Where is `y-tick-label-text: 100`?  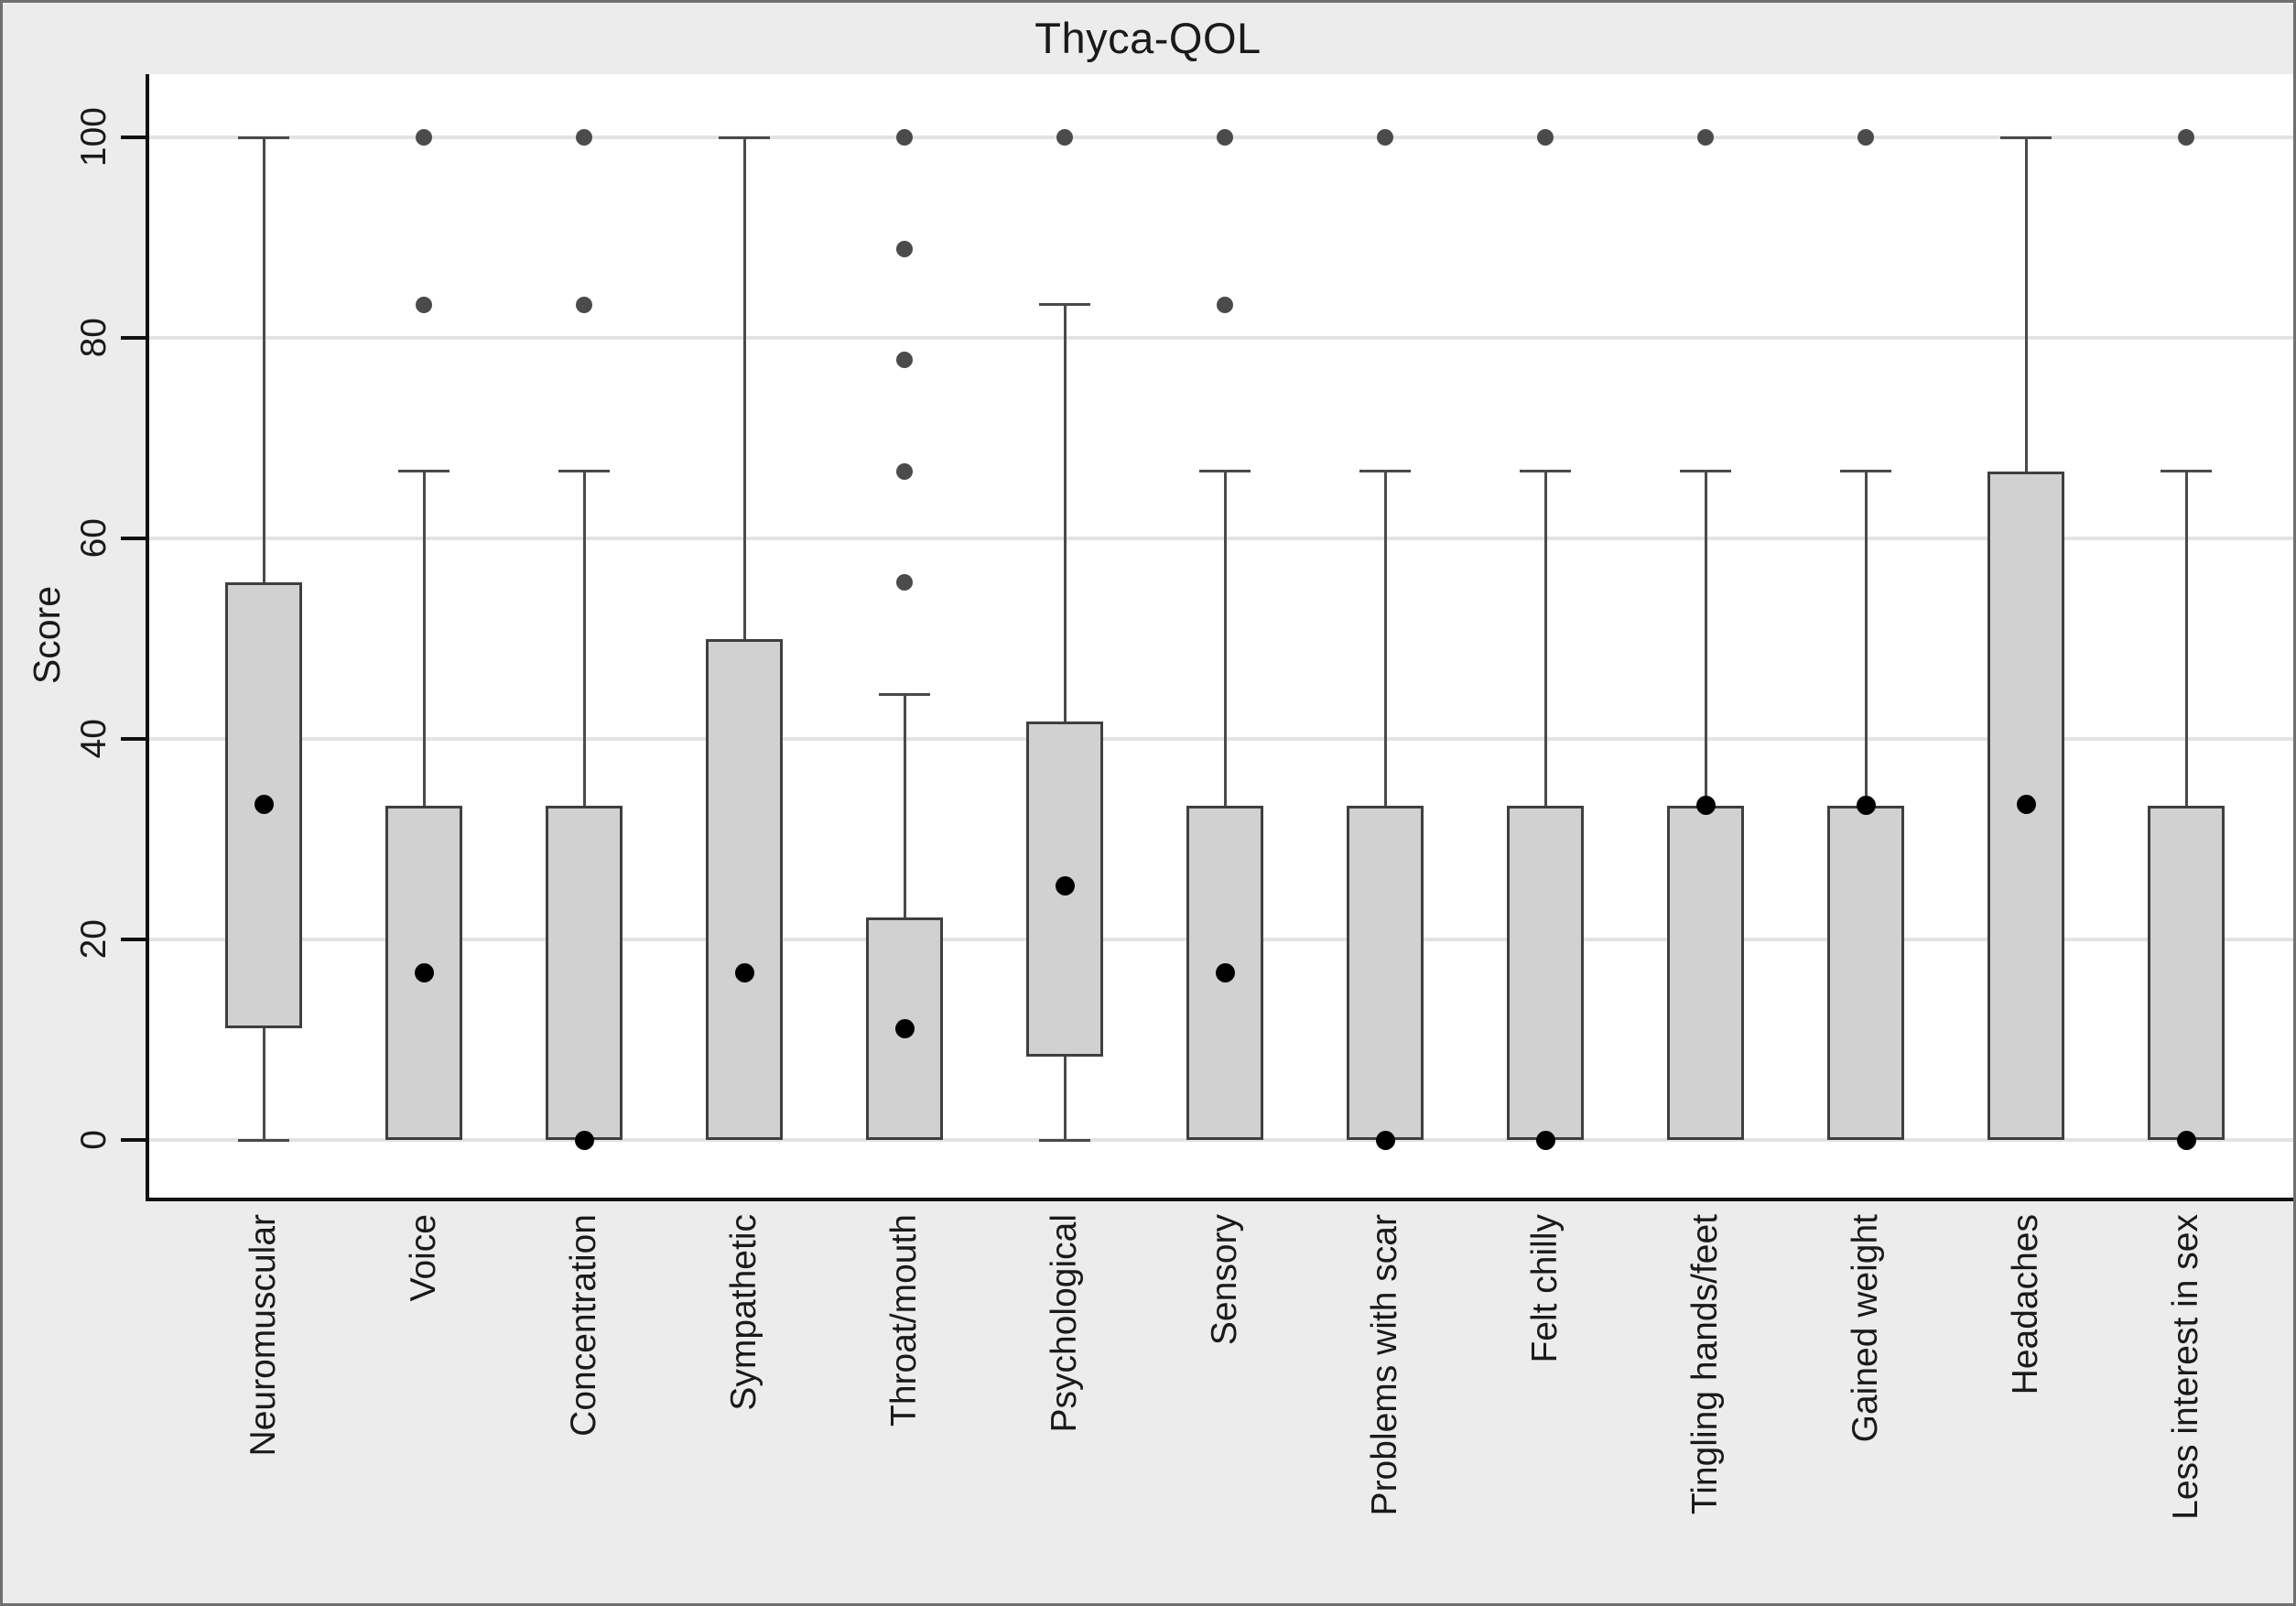
y-tick-label-text: 100 is located at coordinates (94, 137).